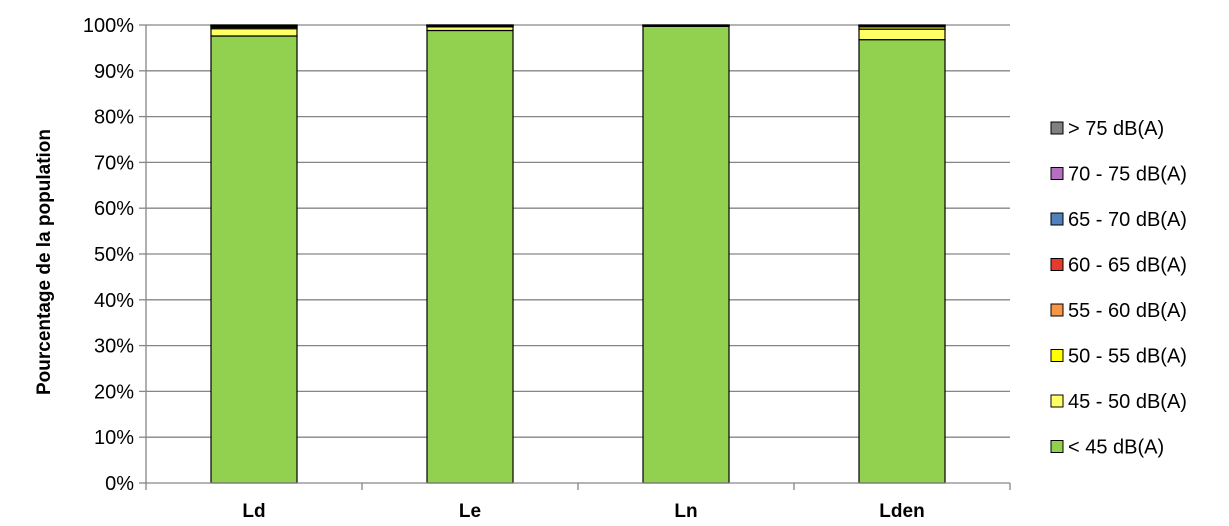 Image resolution: width=1229 pixels, height=526 pixels. Describe the element at coordinates (1116, 129) in the screenshot. I see `legend-label: > 75 dB(A)` at that location.